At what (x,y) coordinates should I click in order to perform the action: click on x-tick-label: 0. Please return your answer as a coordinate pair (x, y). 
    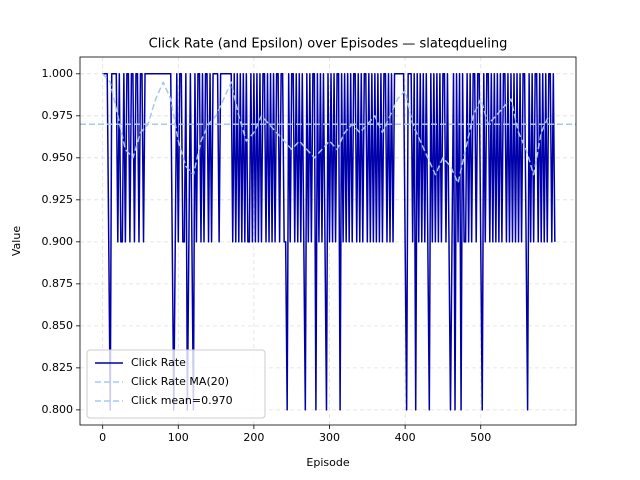
    Looking at the image, I should click on (102, 437).